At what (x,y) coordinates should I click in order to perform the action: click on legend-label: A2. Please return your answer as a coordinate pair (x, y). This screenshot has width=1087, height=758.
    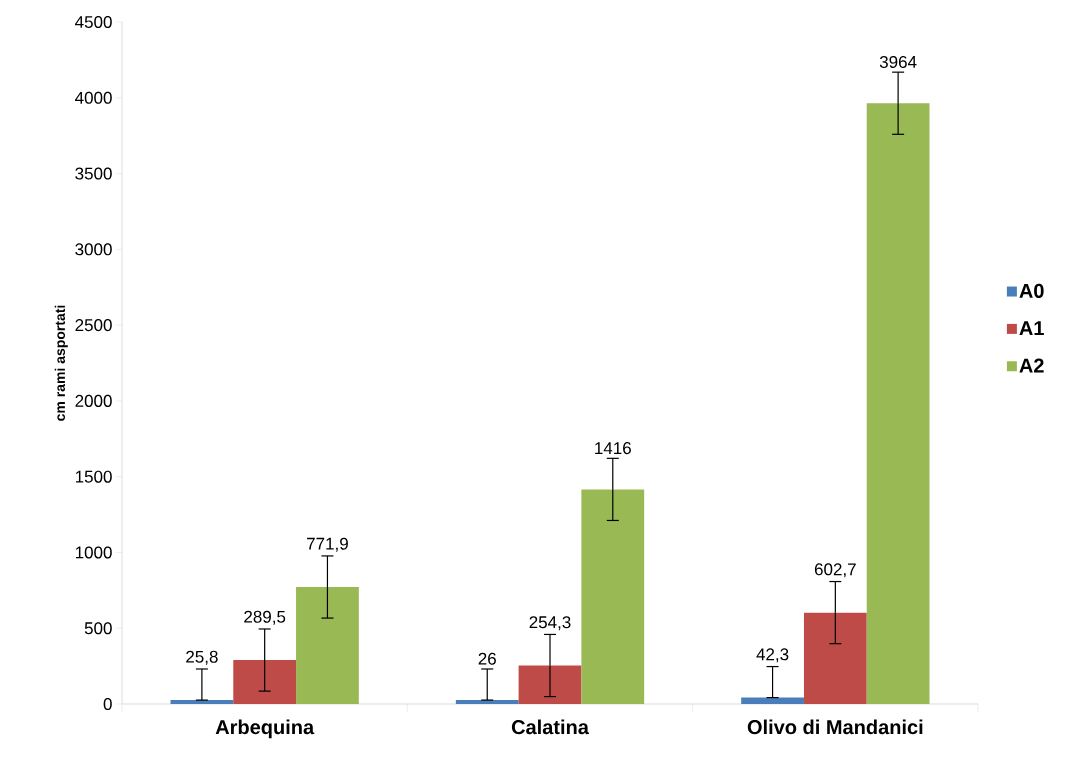
    Looking at the image, I should click on (1031, 365).